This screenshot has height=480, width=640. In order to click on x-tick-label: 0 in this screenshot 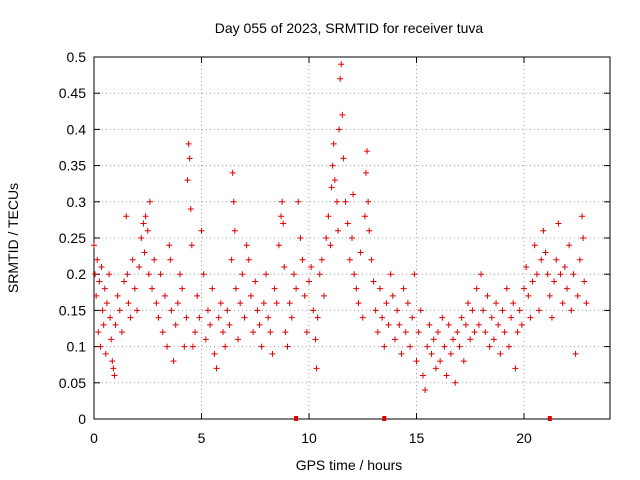, I will do `click(94, 438)`.